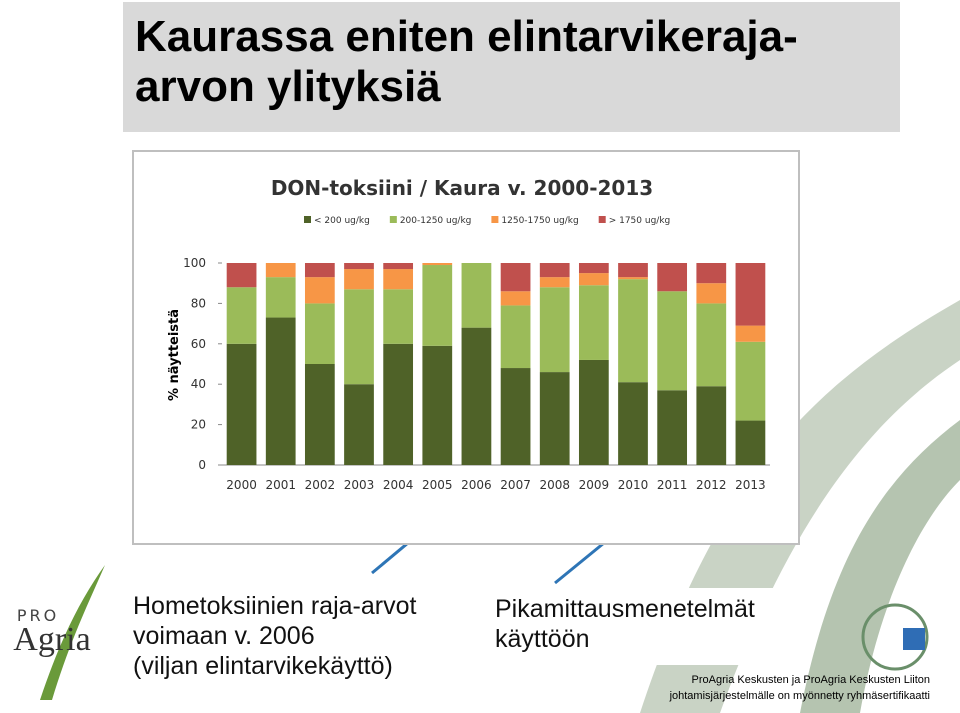 The width and height of the screenshot is (960, 713). I want to click on swoosh, so click(880, 566).